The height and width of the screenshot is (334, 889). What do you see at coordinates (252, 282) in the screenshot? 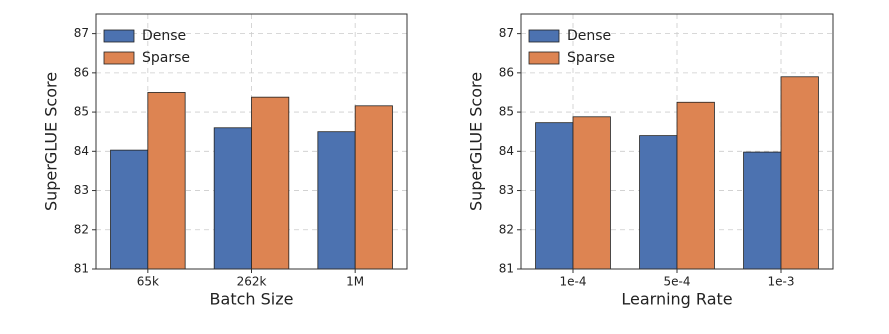
I see `x-tick-label: 262k` at bounding box center [252, 282].